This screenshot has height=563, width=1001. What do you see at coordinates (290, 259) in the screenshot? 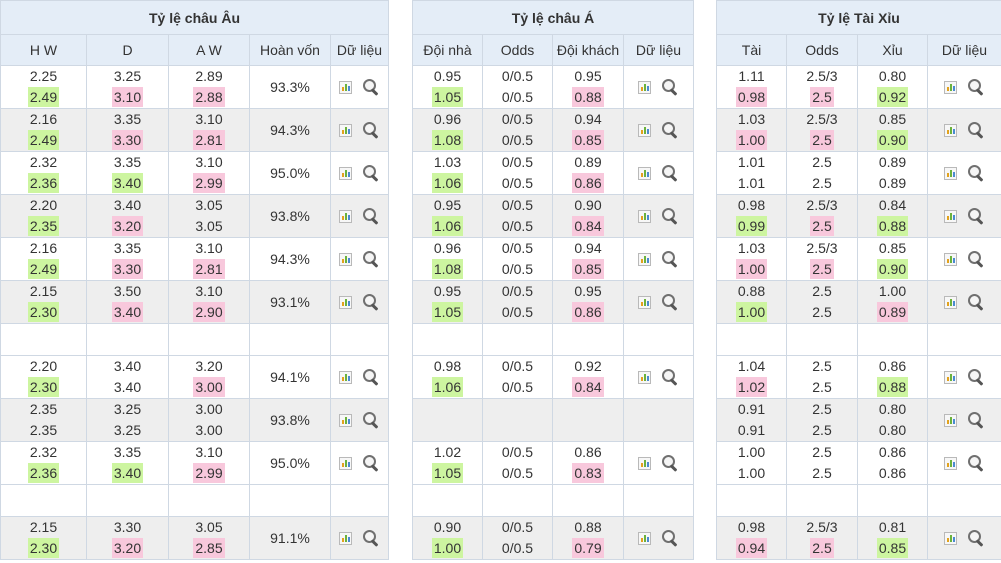
I see `return-rate: 94.3%` at bounding box center [290, 259].